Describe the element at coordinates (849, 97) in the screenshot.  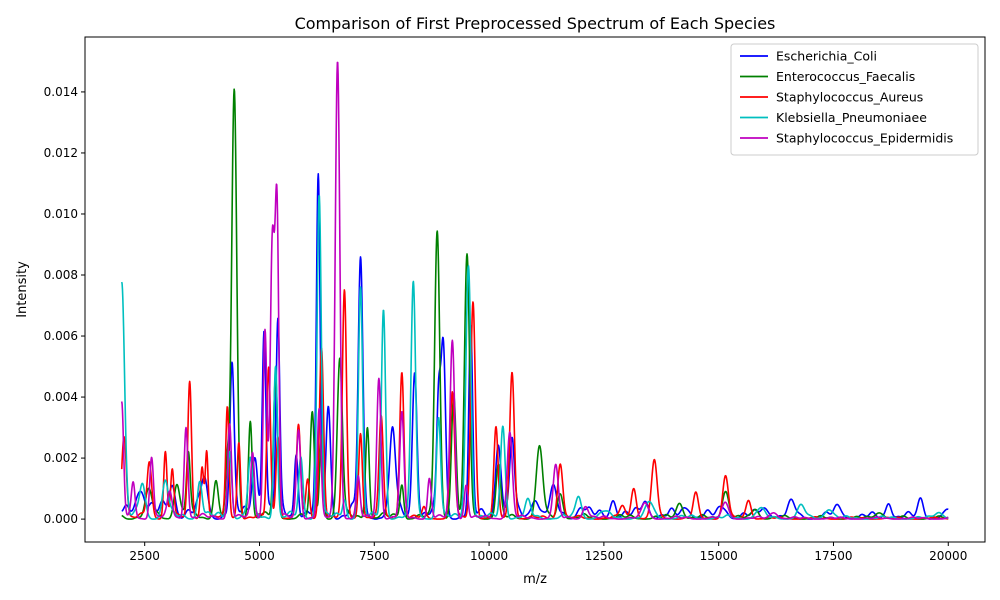
I see `legend-label: Staphylococcus_Aureus` at that location.